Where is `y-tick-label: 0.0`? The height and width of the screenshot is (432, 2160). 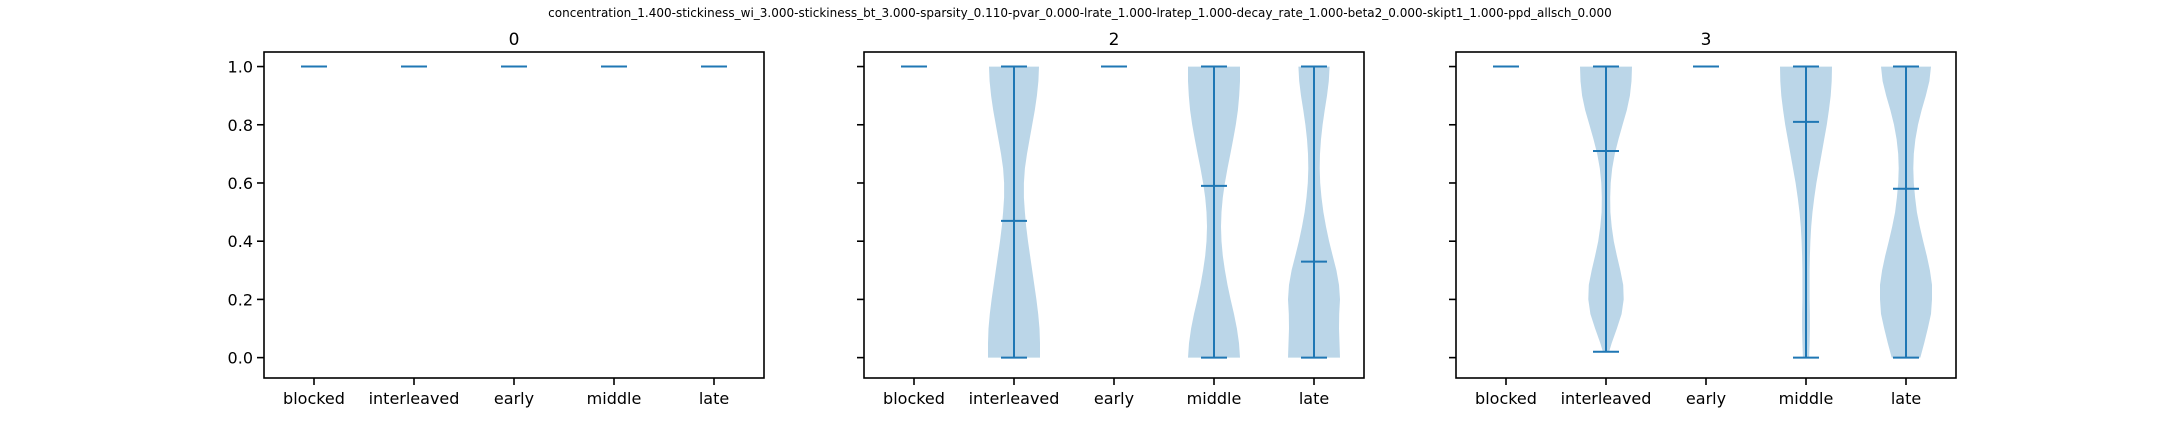
y-tick-label: 0.0 is located at coordinates (240, 358).